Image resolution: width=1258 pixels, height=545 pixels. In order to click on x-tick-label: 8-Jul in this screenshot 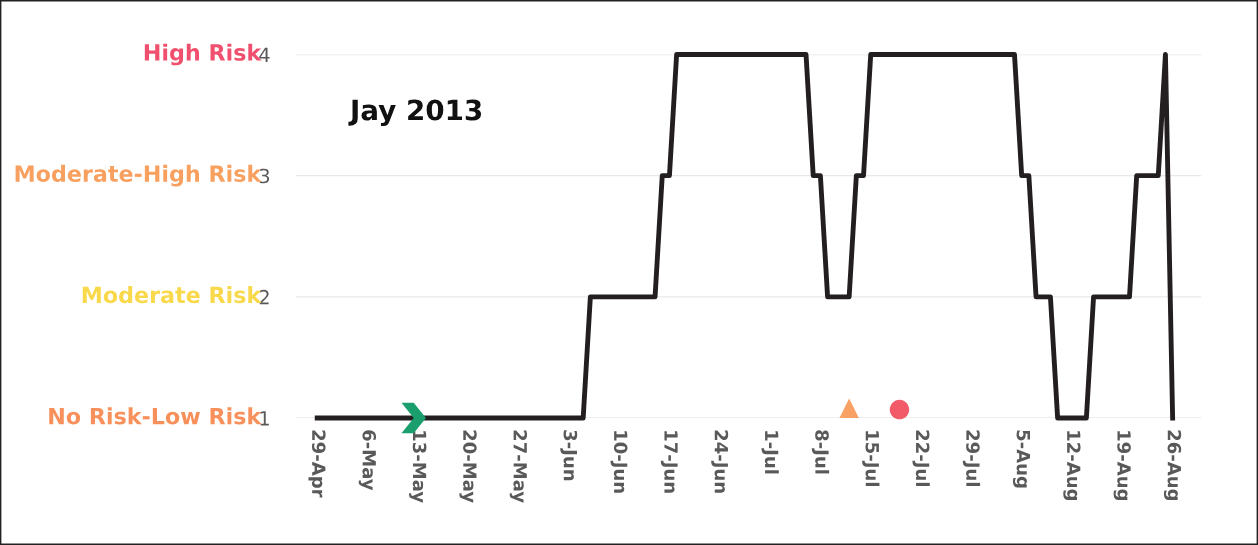, I will do `click(820, 452)`.